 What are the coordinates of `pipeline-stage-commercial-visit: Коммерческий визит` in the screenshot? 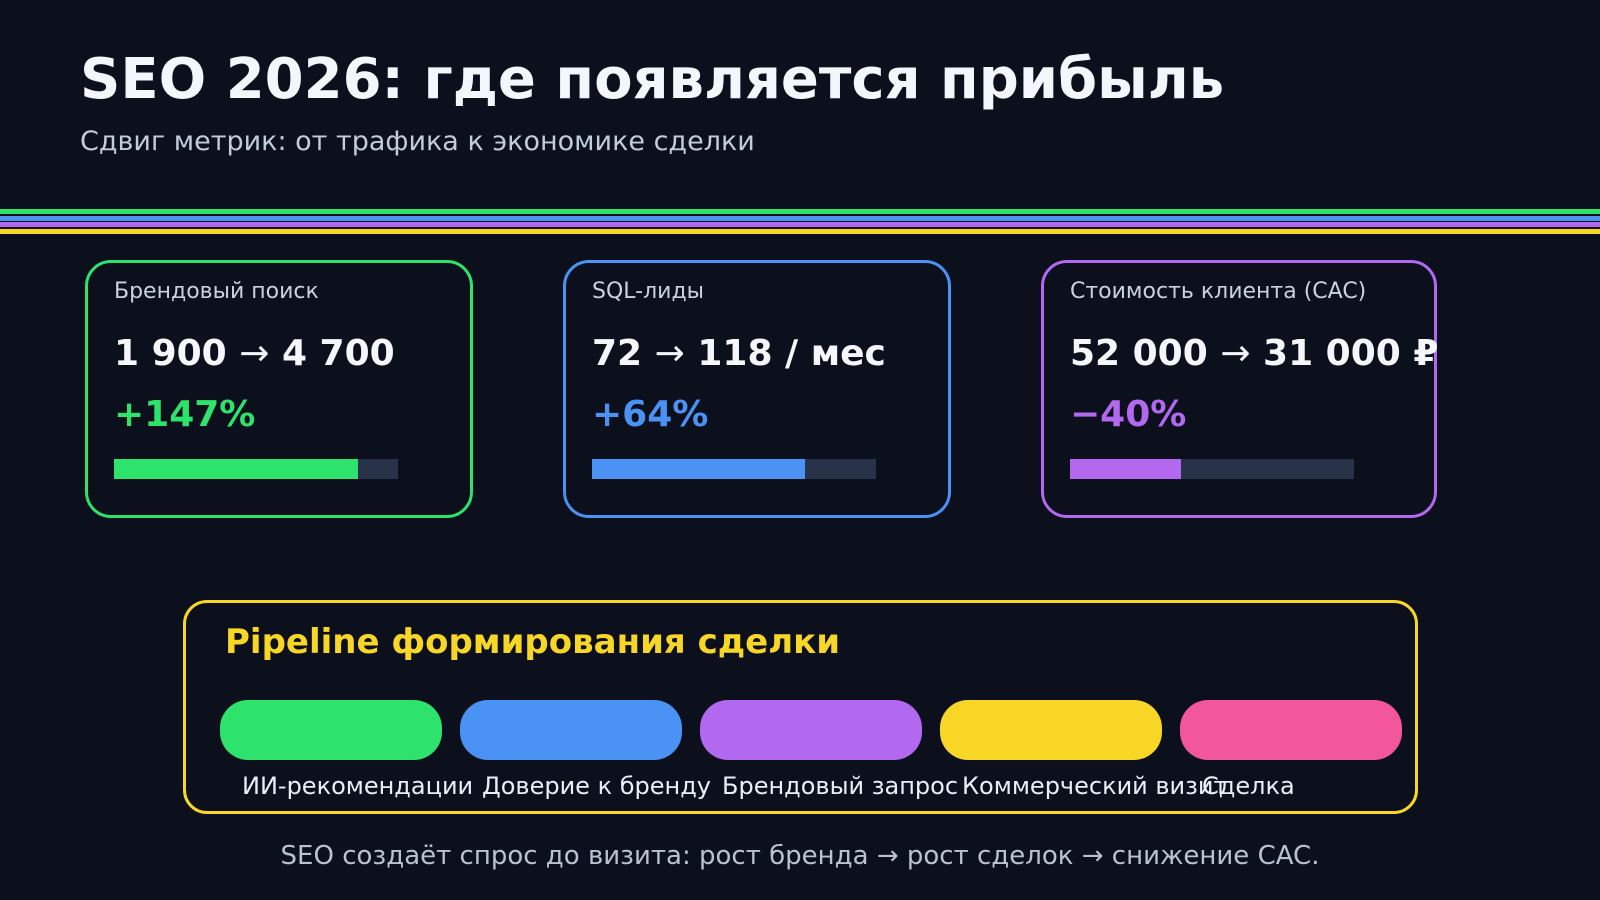 It's located at (1084, 750).